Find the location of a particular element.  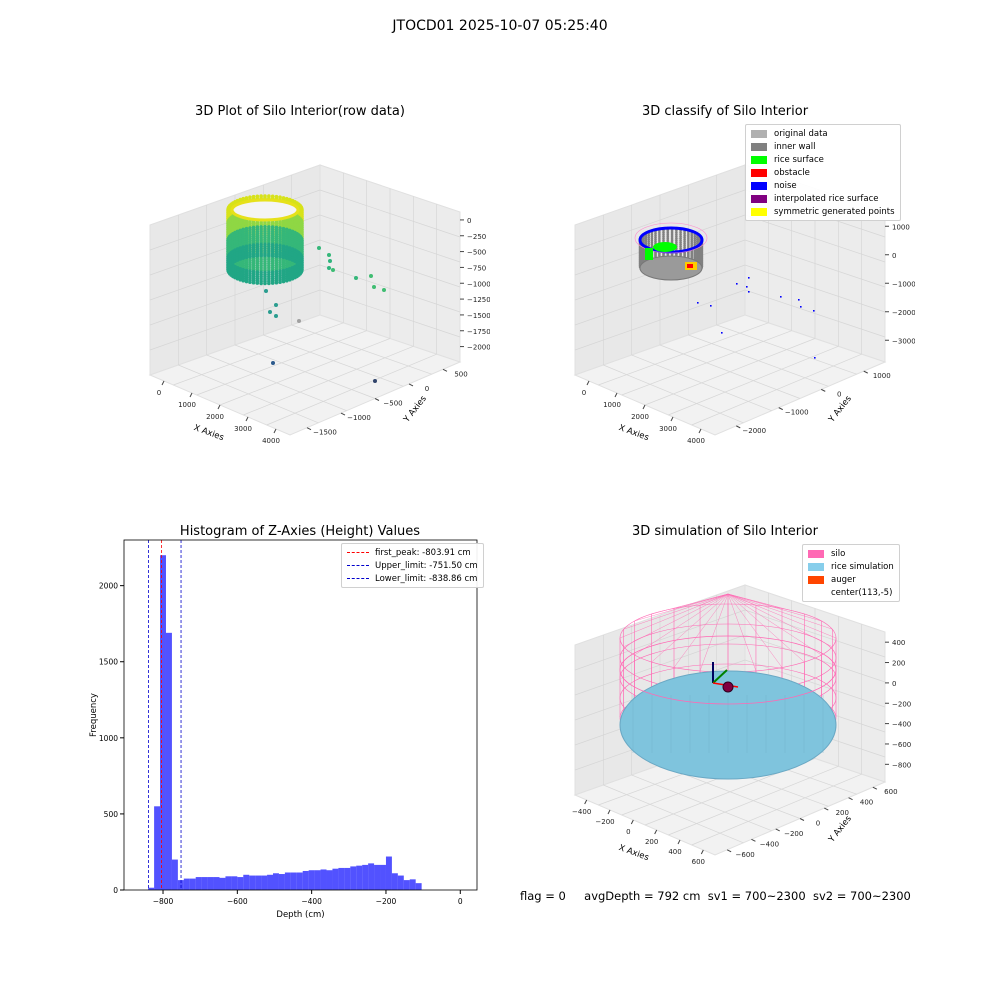

legend-label: auger is located at coordinates (843, 579).